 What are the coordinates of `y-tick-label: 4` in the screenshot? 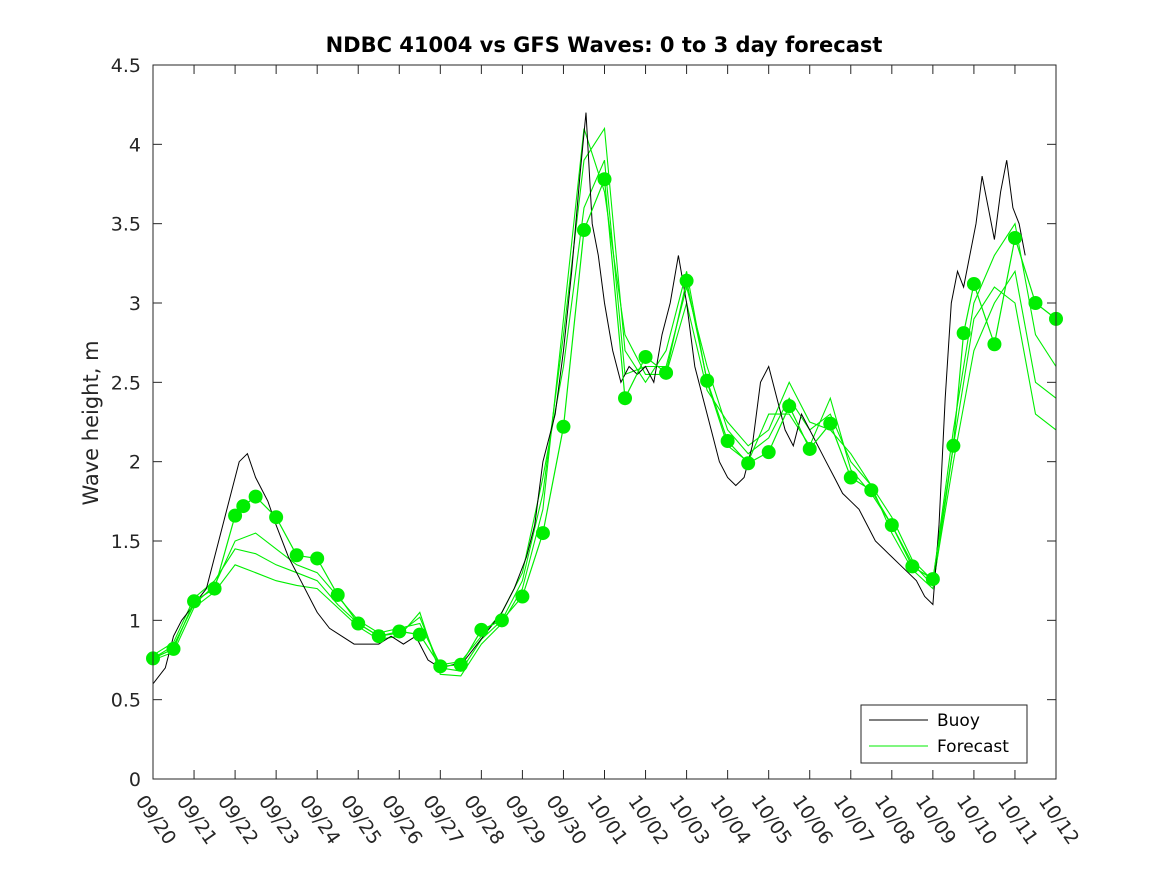 It's located at (135, 145).